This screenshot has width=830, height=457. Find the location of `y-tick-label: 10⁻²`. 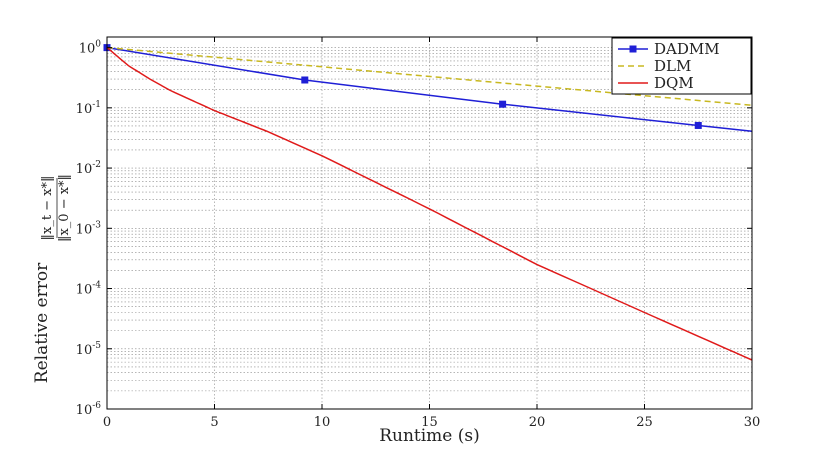

y-tick-label: 10⁻² is located at coordinates (88, 168).